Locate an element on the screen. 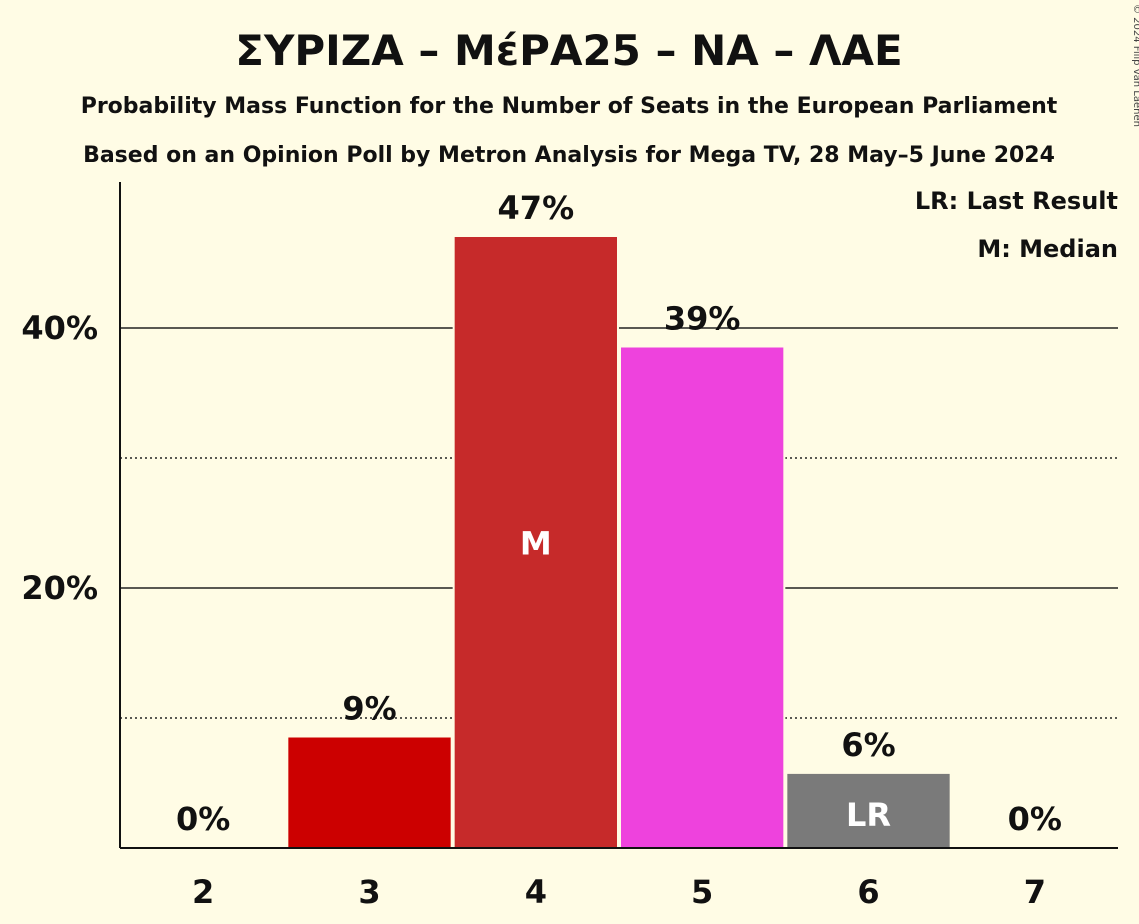 The image size is (1139, 924). bar-inner-label-4: M is located at coordinates (536, 544).